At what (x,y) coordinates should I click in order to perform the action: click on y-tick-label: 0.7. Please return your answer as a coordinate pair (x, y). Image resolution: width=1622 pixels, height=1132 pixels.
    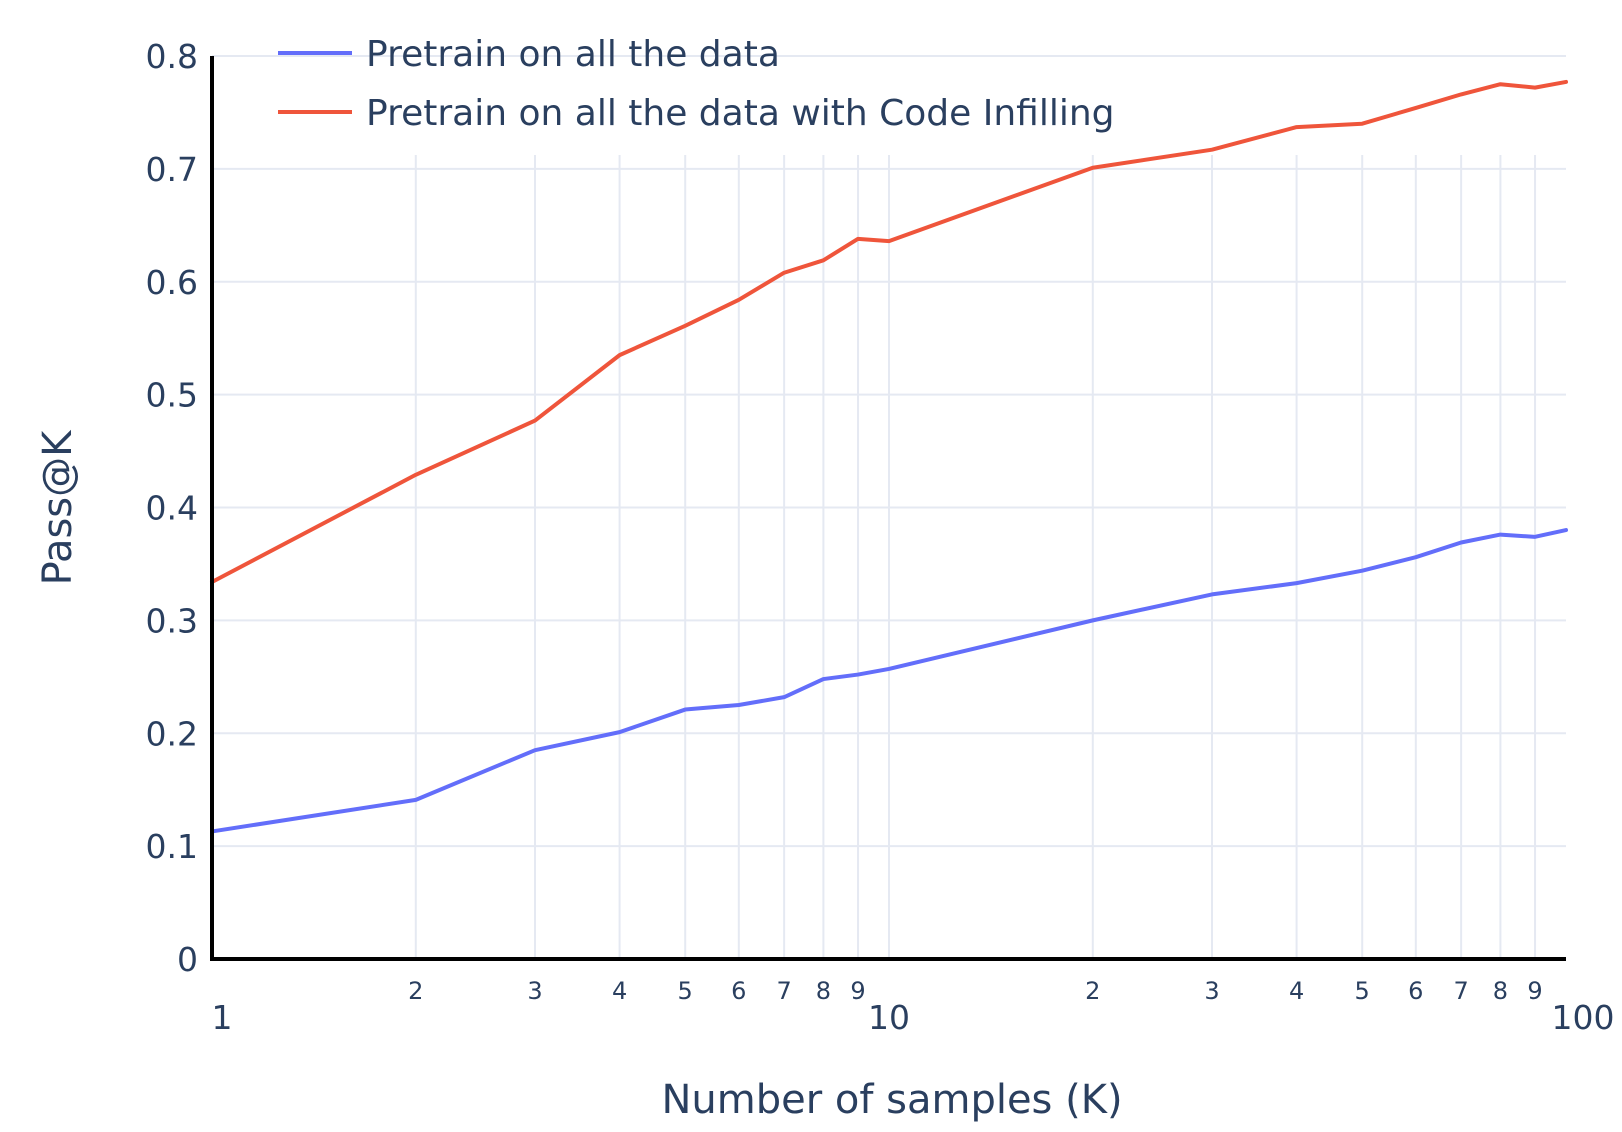
    Looking at the image, I should click on (172, 169).